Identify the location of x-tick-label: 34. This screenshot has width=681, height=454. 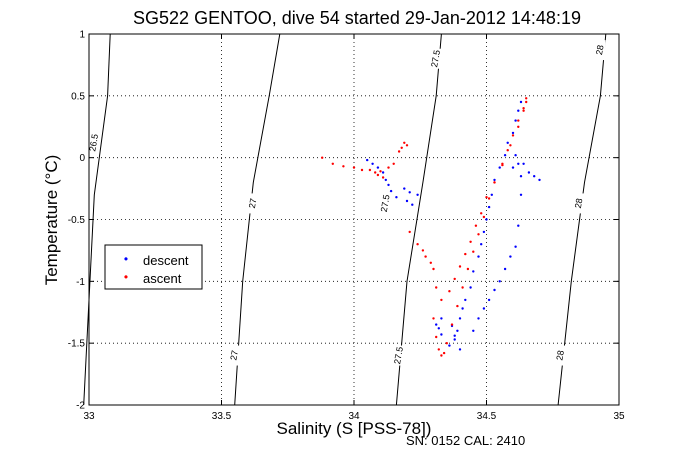
(354, 416).